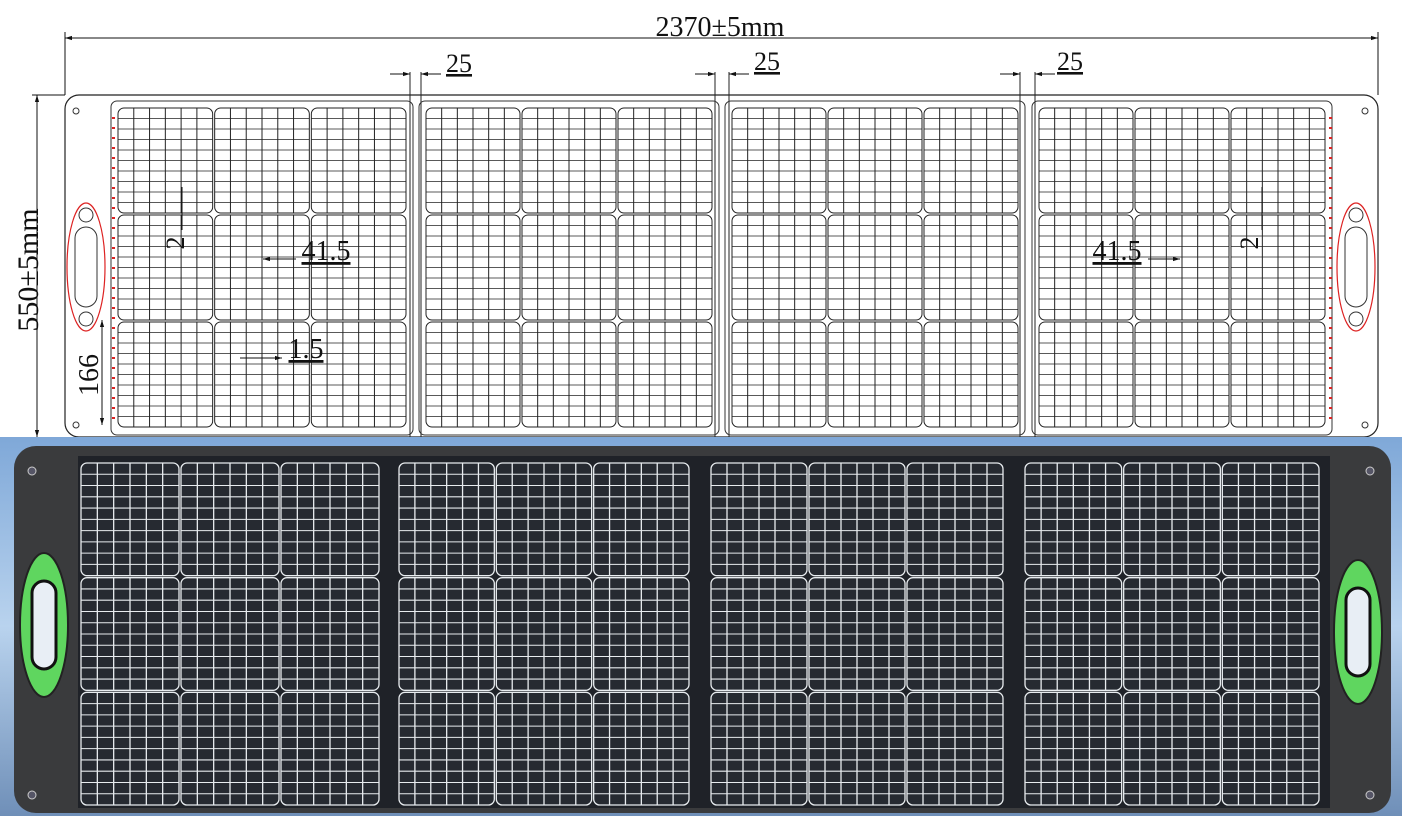  I want to click on cell-gap: 1.5, so click(306, 349).